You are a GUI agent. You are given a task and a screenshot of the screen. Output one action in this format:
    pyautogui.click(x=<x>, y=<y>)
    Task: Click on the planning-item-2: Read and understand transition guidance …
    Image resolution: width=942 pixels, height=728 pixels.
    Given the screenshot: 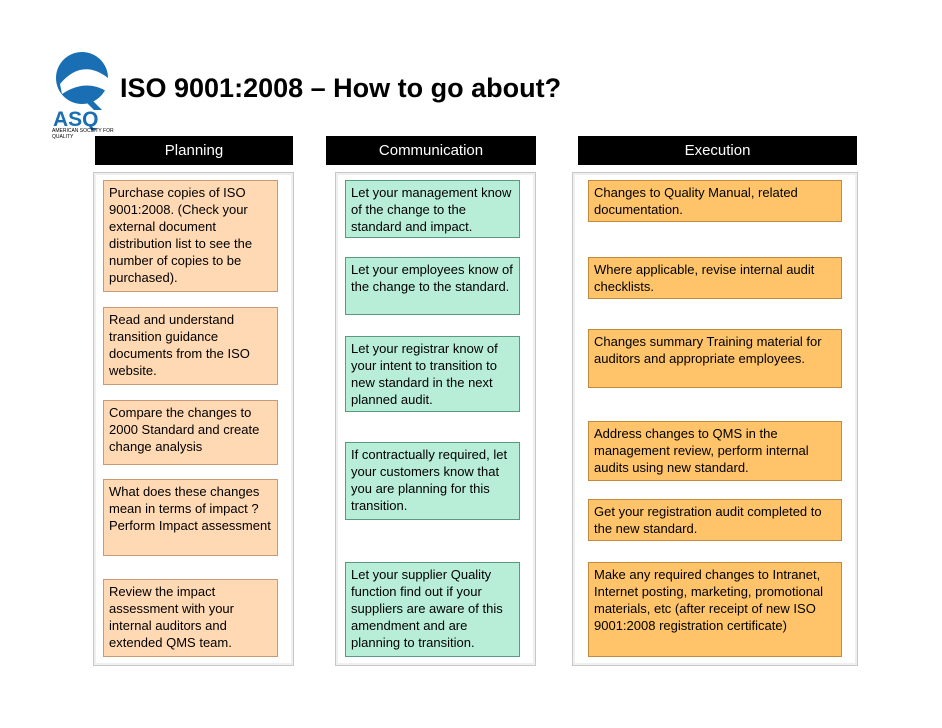 What is the action you would take?
    pyautogui.click(x=190, y=346)
    